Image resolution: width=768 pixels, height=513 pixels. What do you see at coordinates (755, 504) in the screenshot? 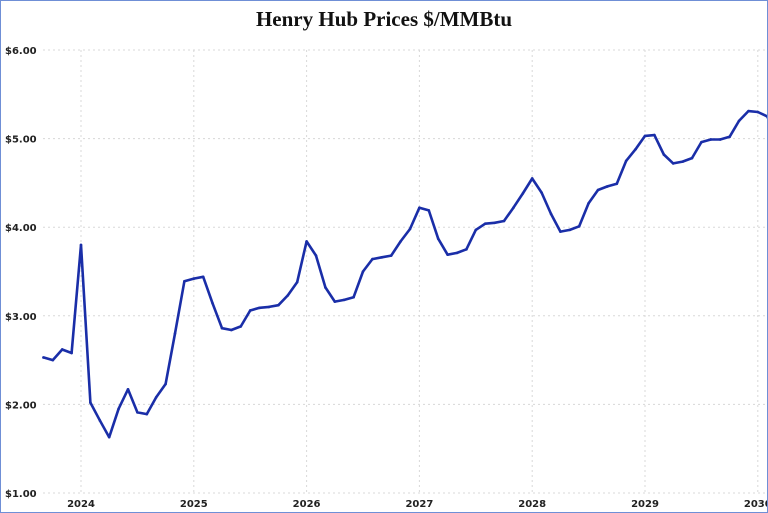
I see `x-tick-label: 2030` at bounding box center [755, 504].